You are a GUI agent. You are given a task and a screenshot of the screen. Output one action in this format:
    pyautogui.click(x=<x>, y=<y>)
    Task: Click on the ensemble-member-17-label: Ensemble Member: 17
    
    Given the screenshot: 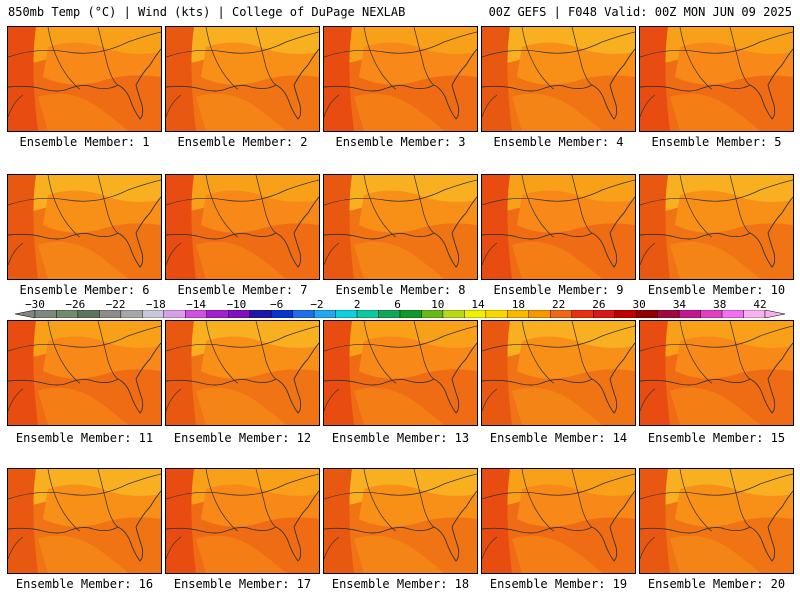 What is the action you would take?
    pyautogui.click(x=242, y=584)
    